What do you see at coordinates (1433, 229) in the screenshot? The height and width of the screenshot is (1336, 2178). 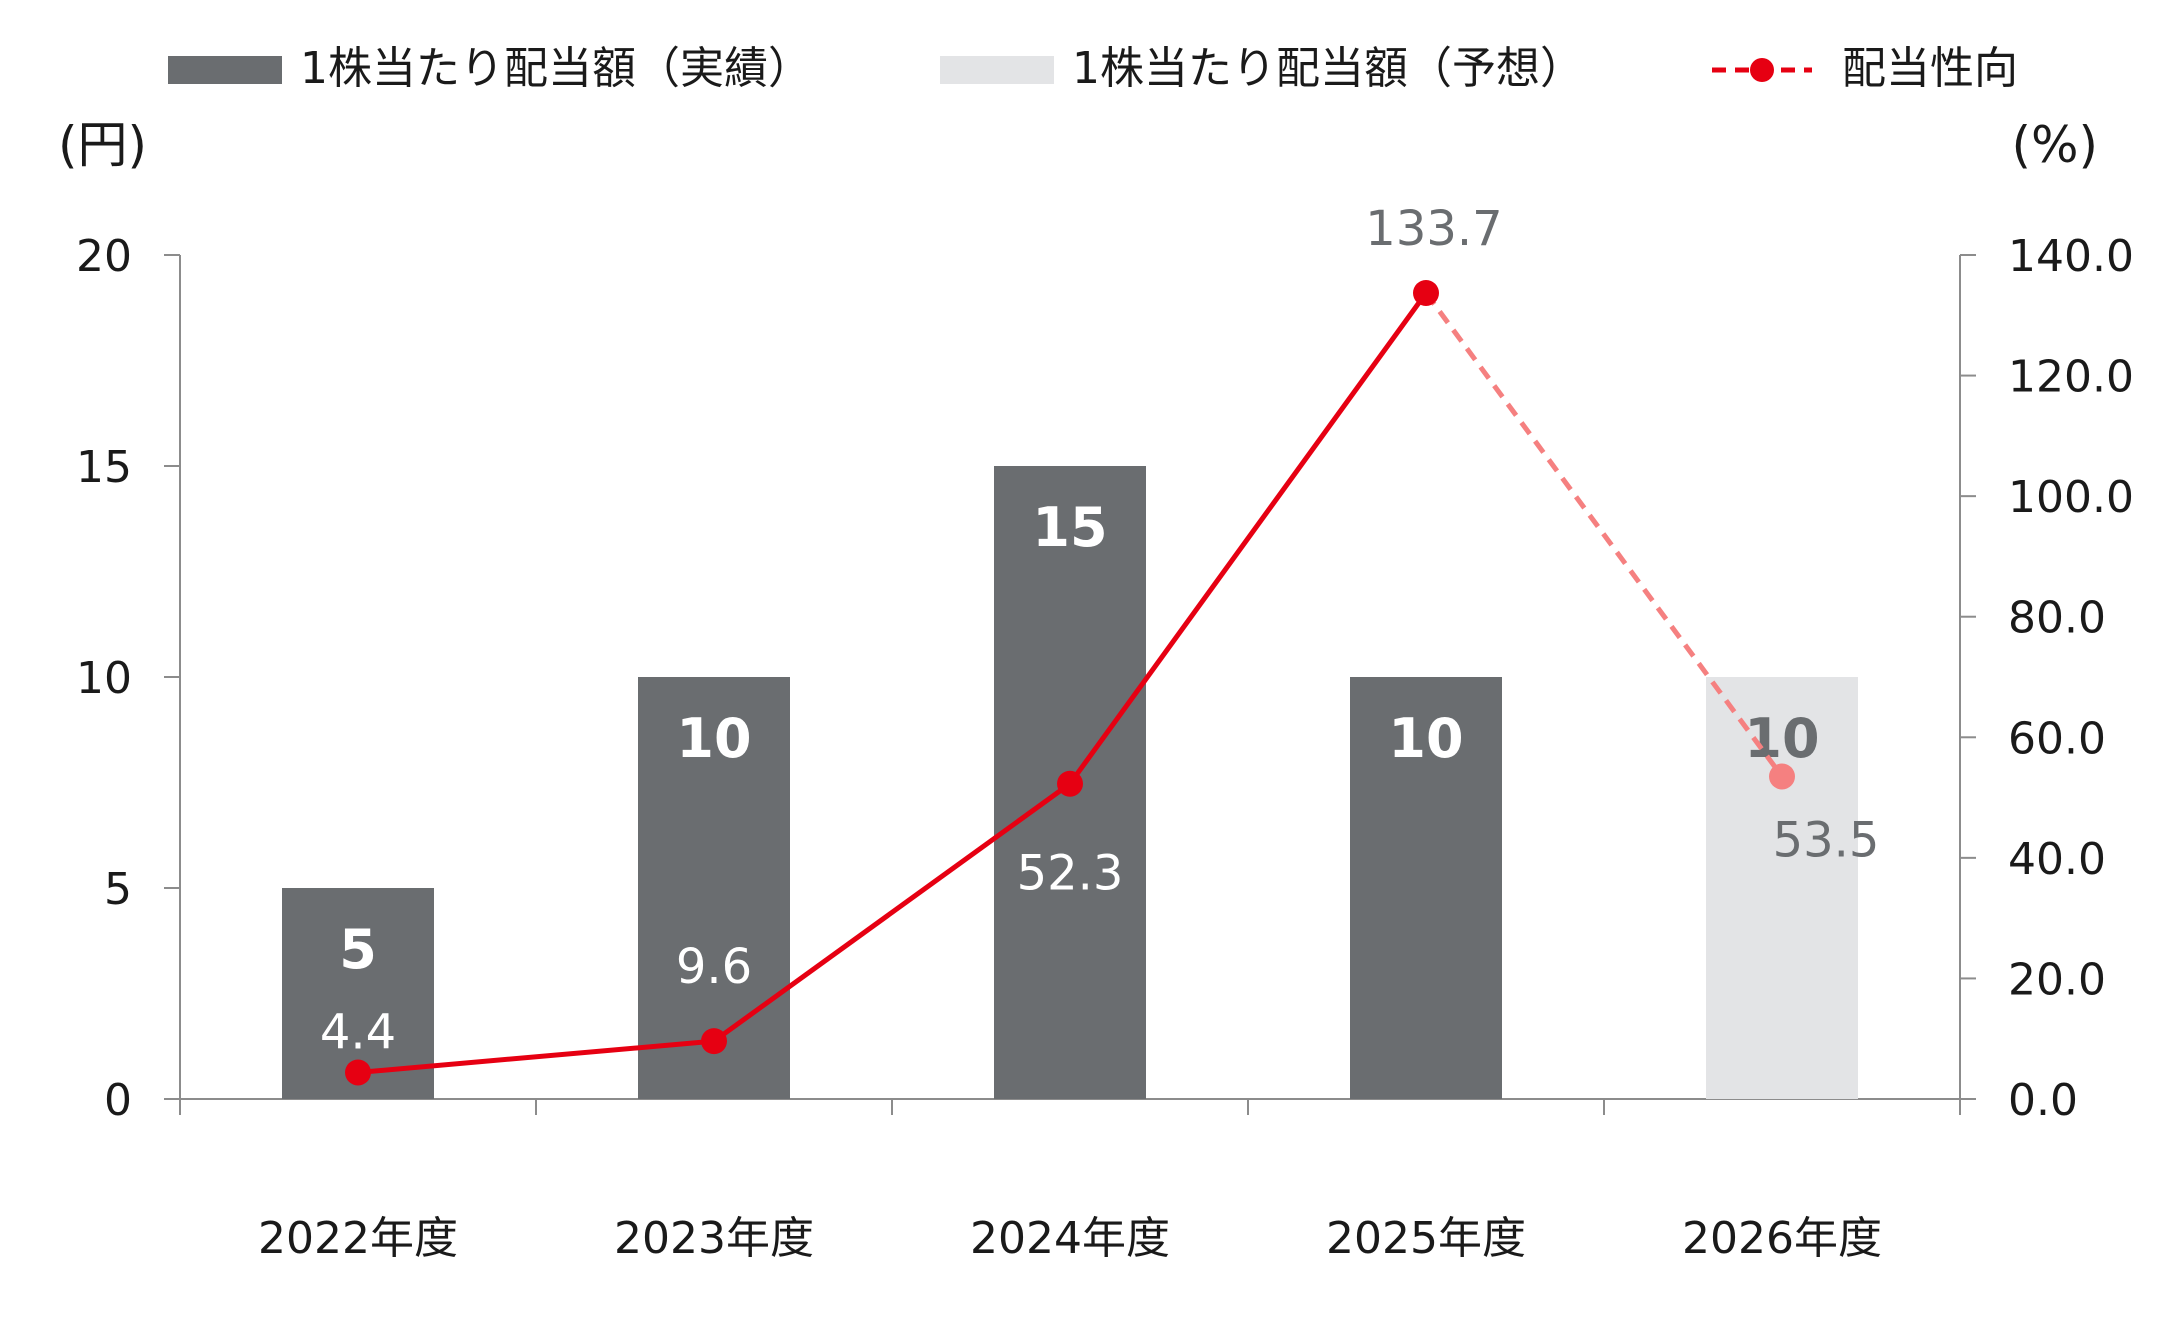 I see `payout-value-label: 133.7` at bounding box center [1433, 229].